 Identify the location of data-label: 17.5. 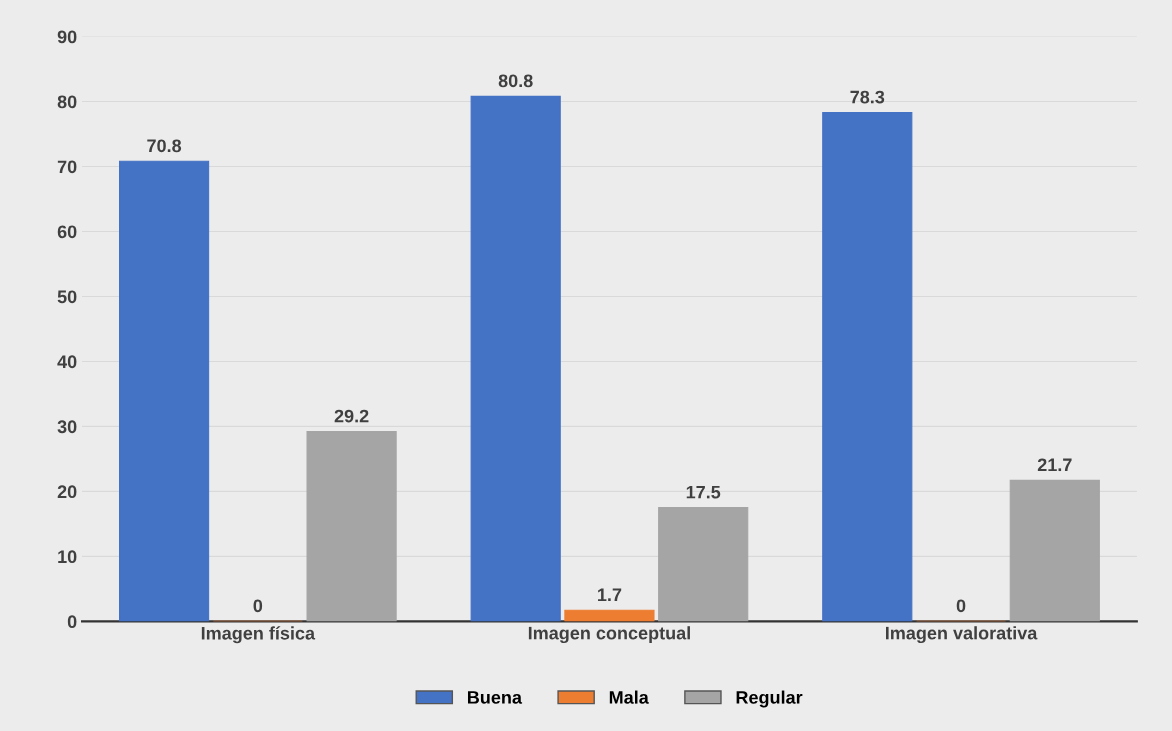
(703, 492).